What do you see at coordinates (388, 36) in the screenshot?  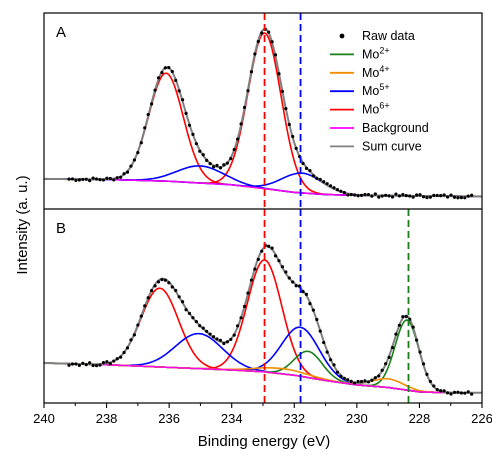 I see `legend-label: Raw data` at bounding box center [388, 36].